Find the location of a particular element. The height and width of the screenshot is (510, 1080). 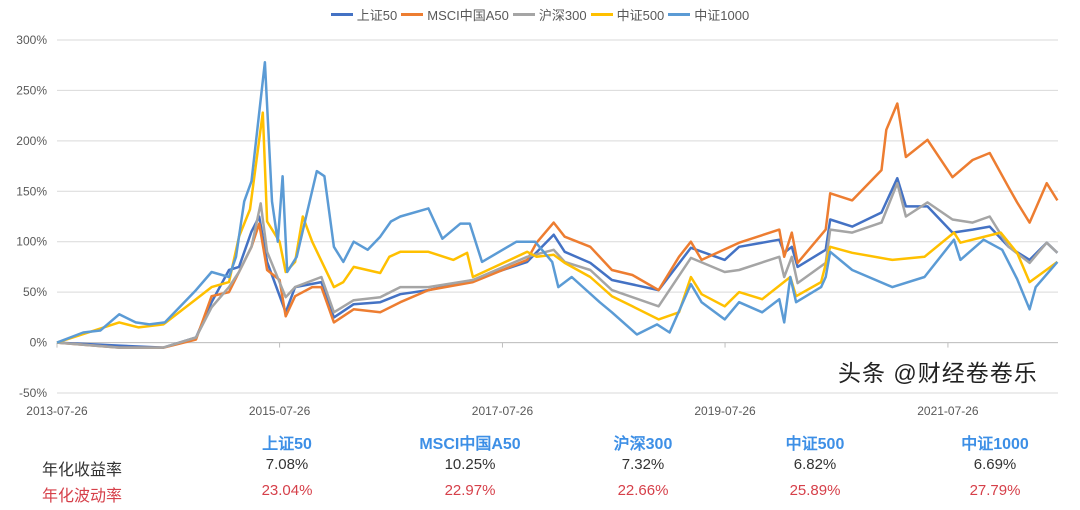

y-tick-label: 50% is located at coordinates (35, 292).